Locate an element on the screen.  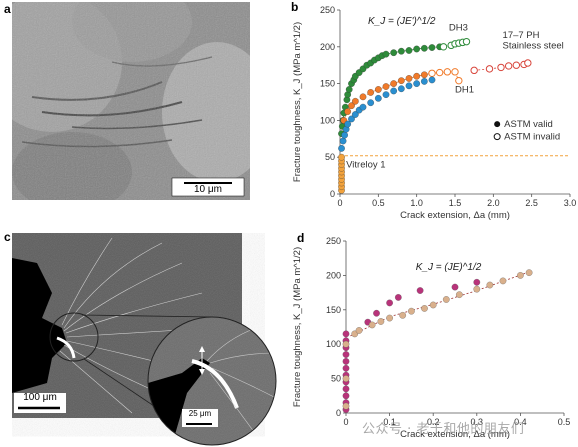
panel-d-letter: d is located at coordinates (301, 238).